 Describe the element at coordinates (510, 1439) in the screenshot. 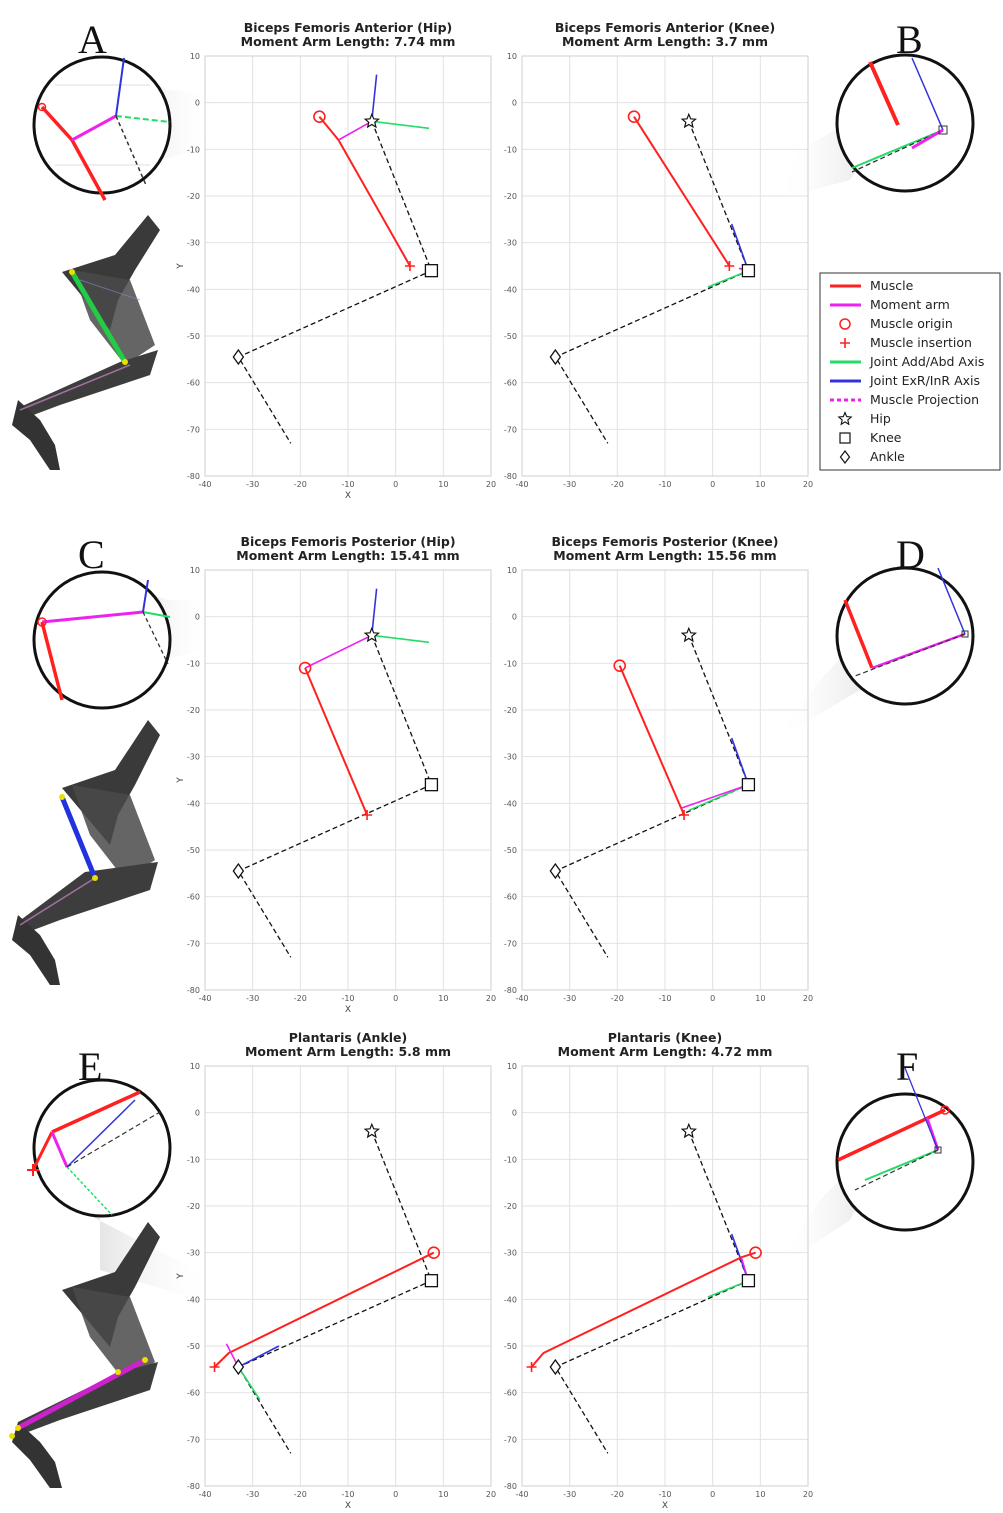

I see `y-tick-label: -70` at that location.